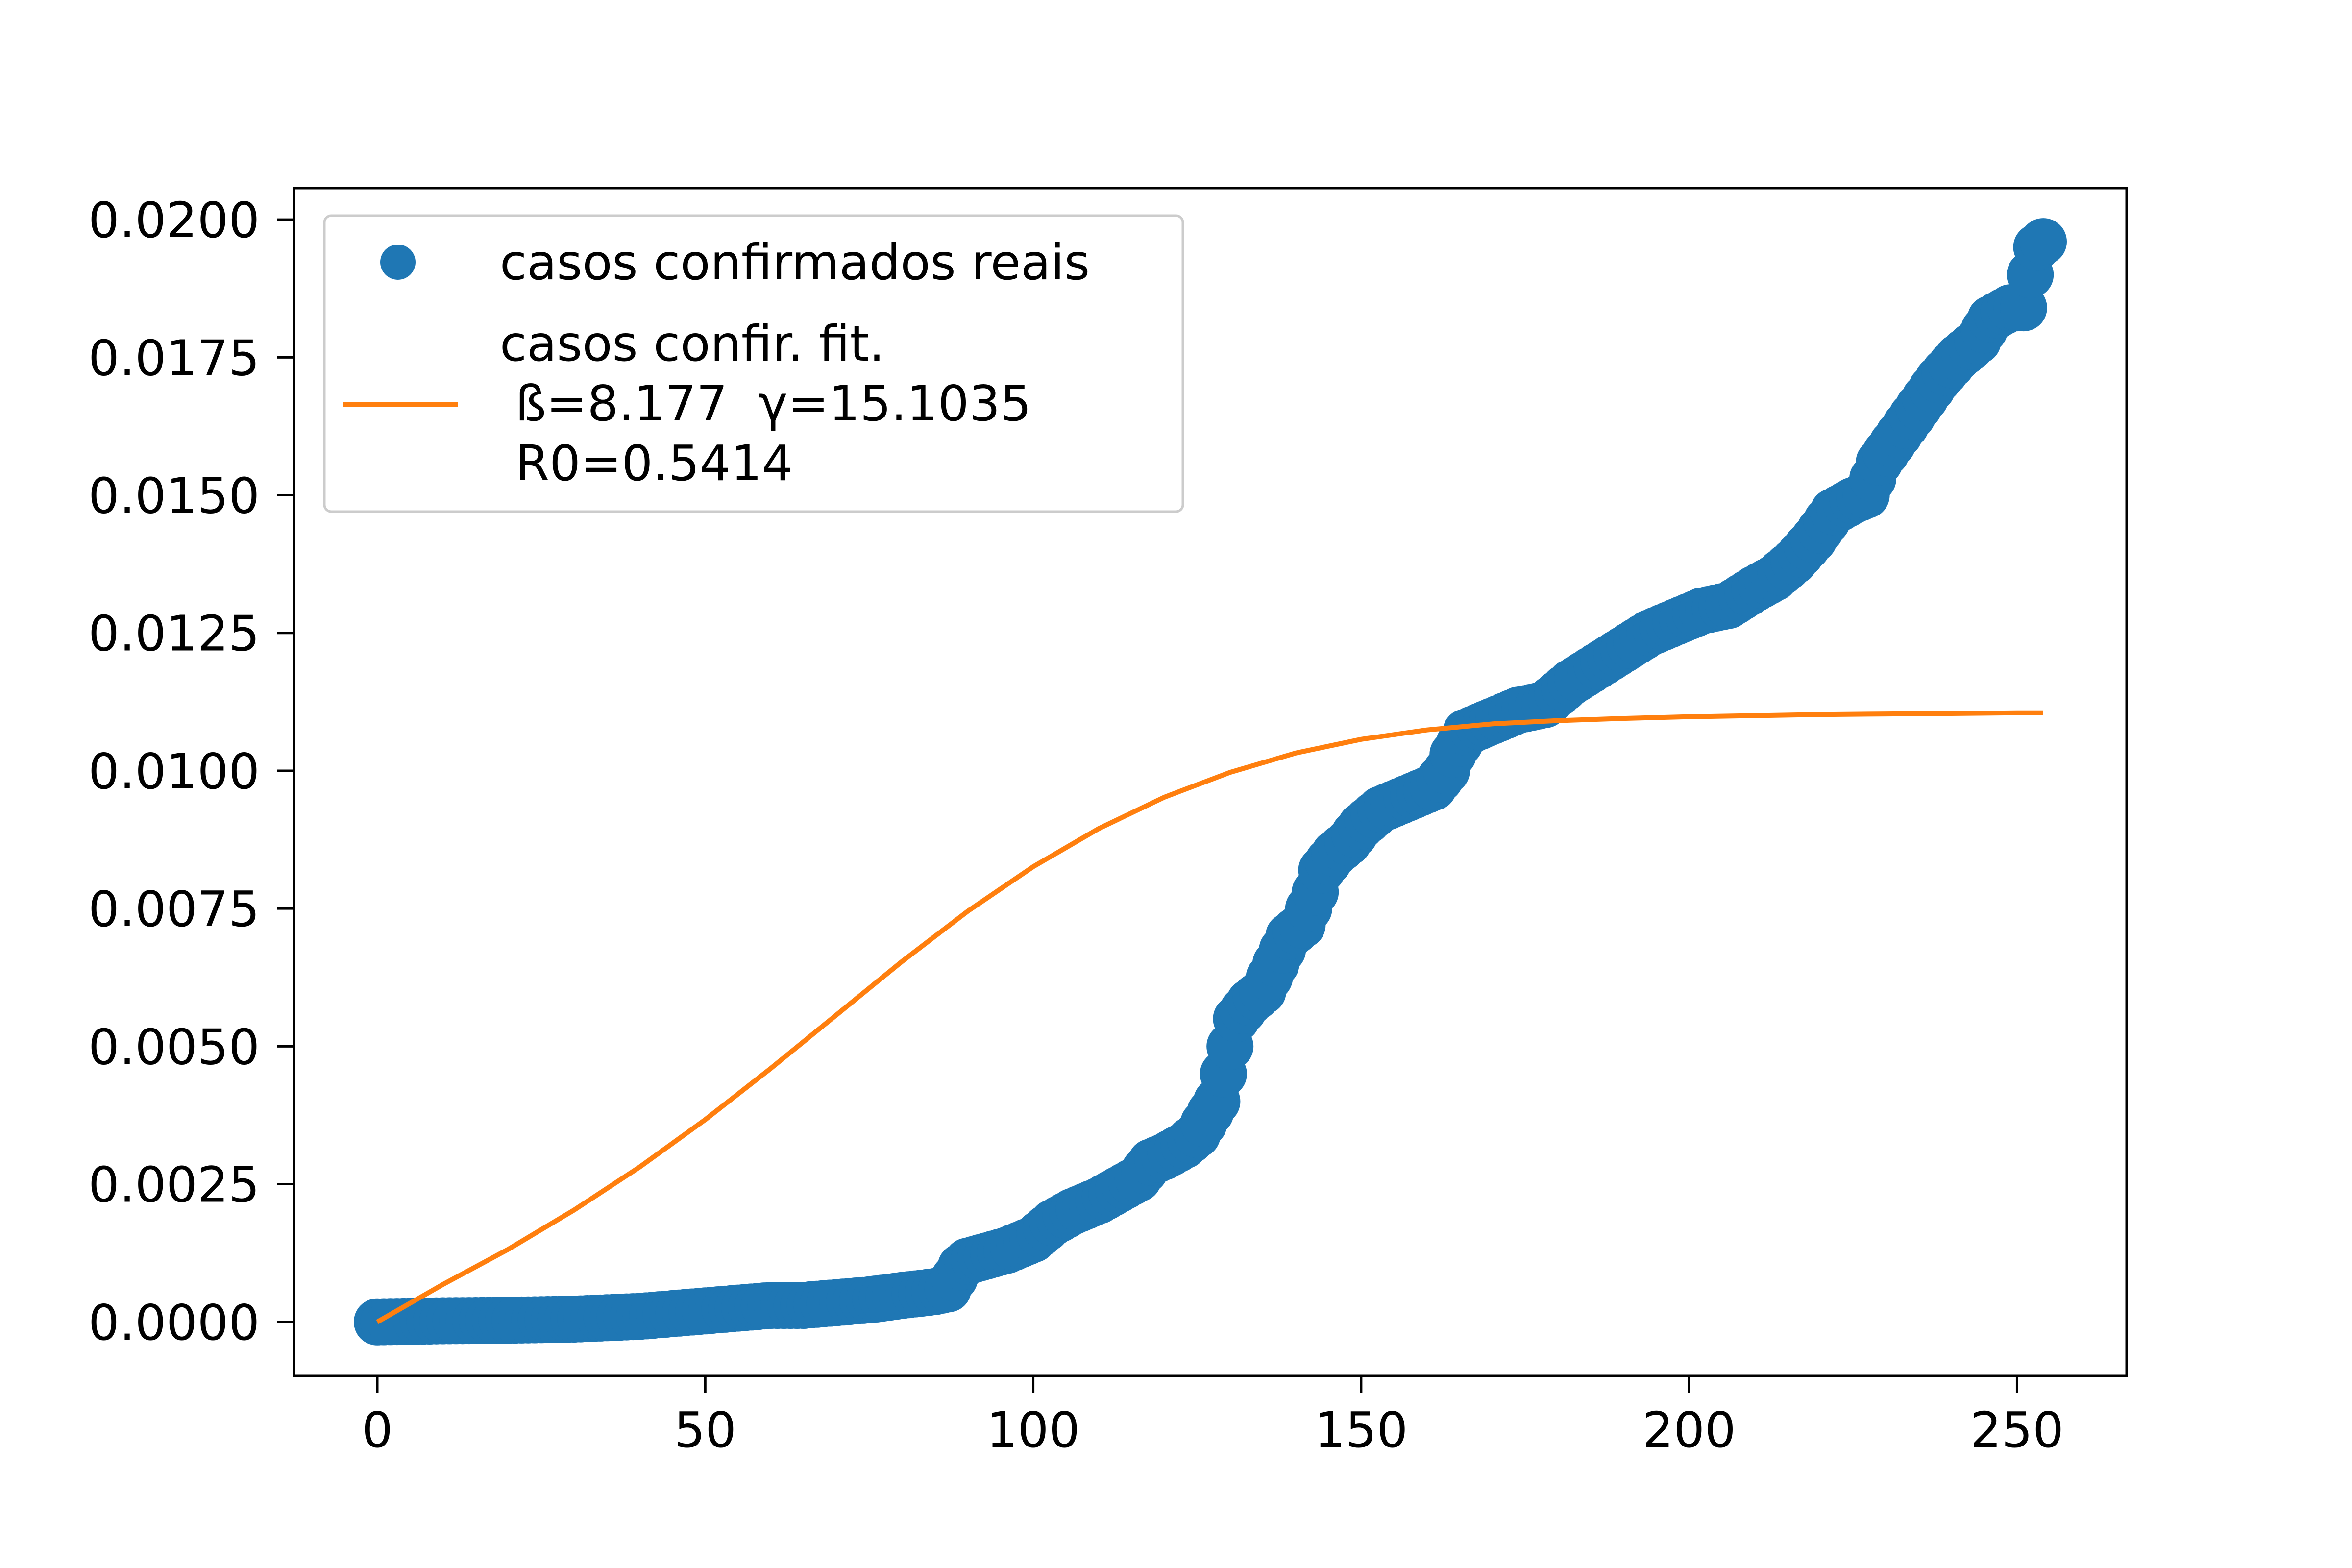 The image size is (2352, 1568). What do you see at coordinates (2043, 242) in the screenshot?
I see `data-point` at bounding box center [2043, 242].